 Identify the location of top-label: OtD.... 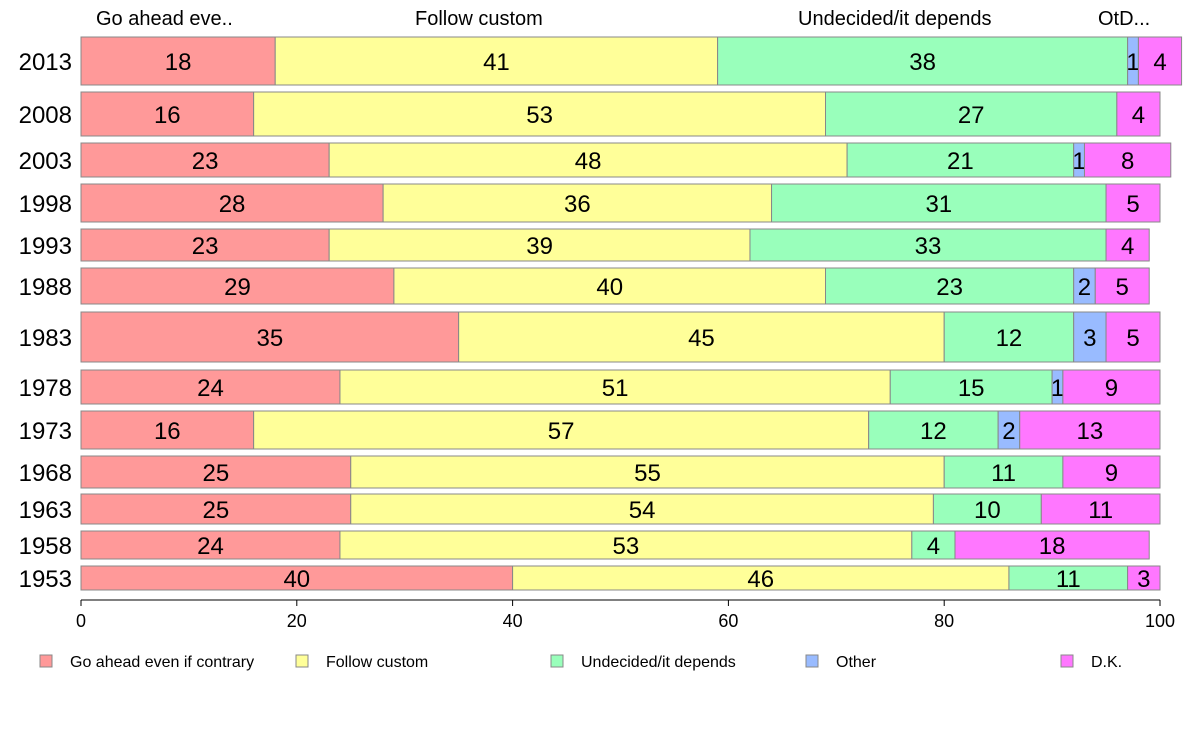
(1124, 19).